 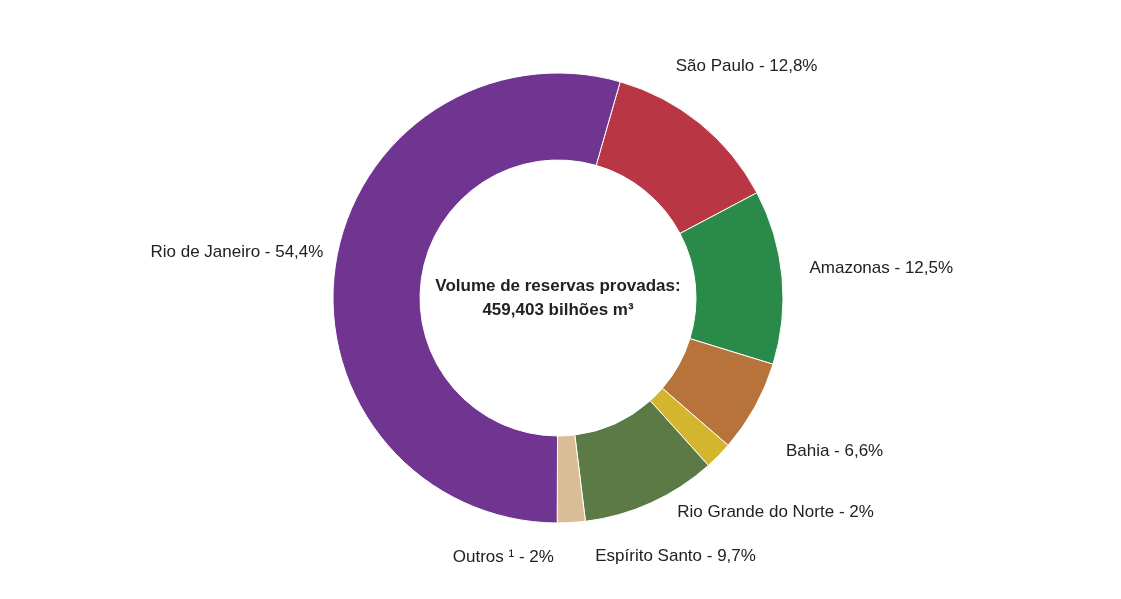 I want to click on slice-label: São Paulo - 12,8%, so click(x=746, y=65).